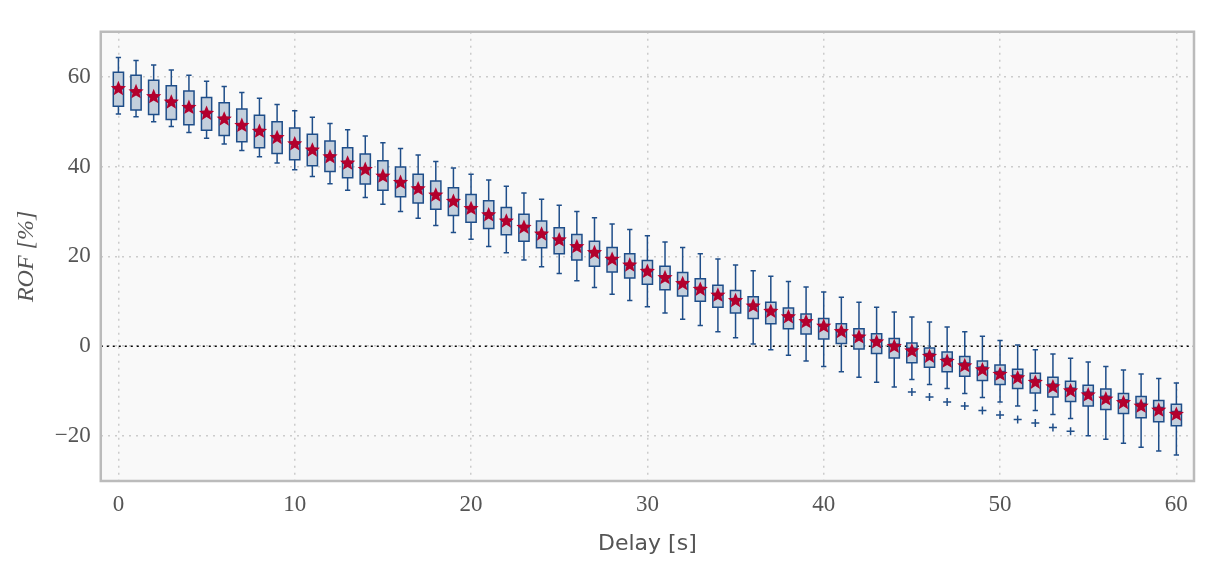  What do you see at coordinates (647, 503) in the screenshot?
I see `x-tick-label: 30` at bounding box center [647, 503].